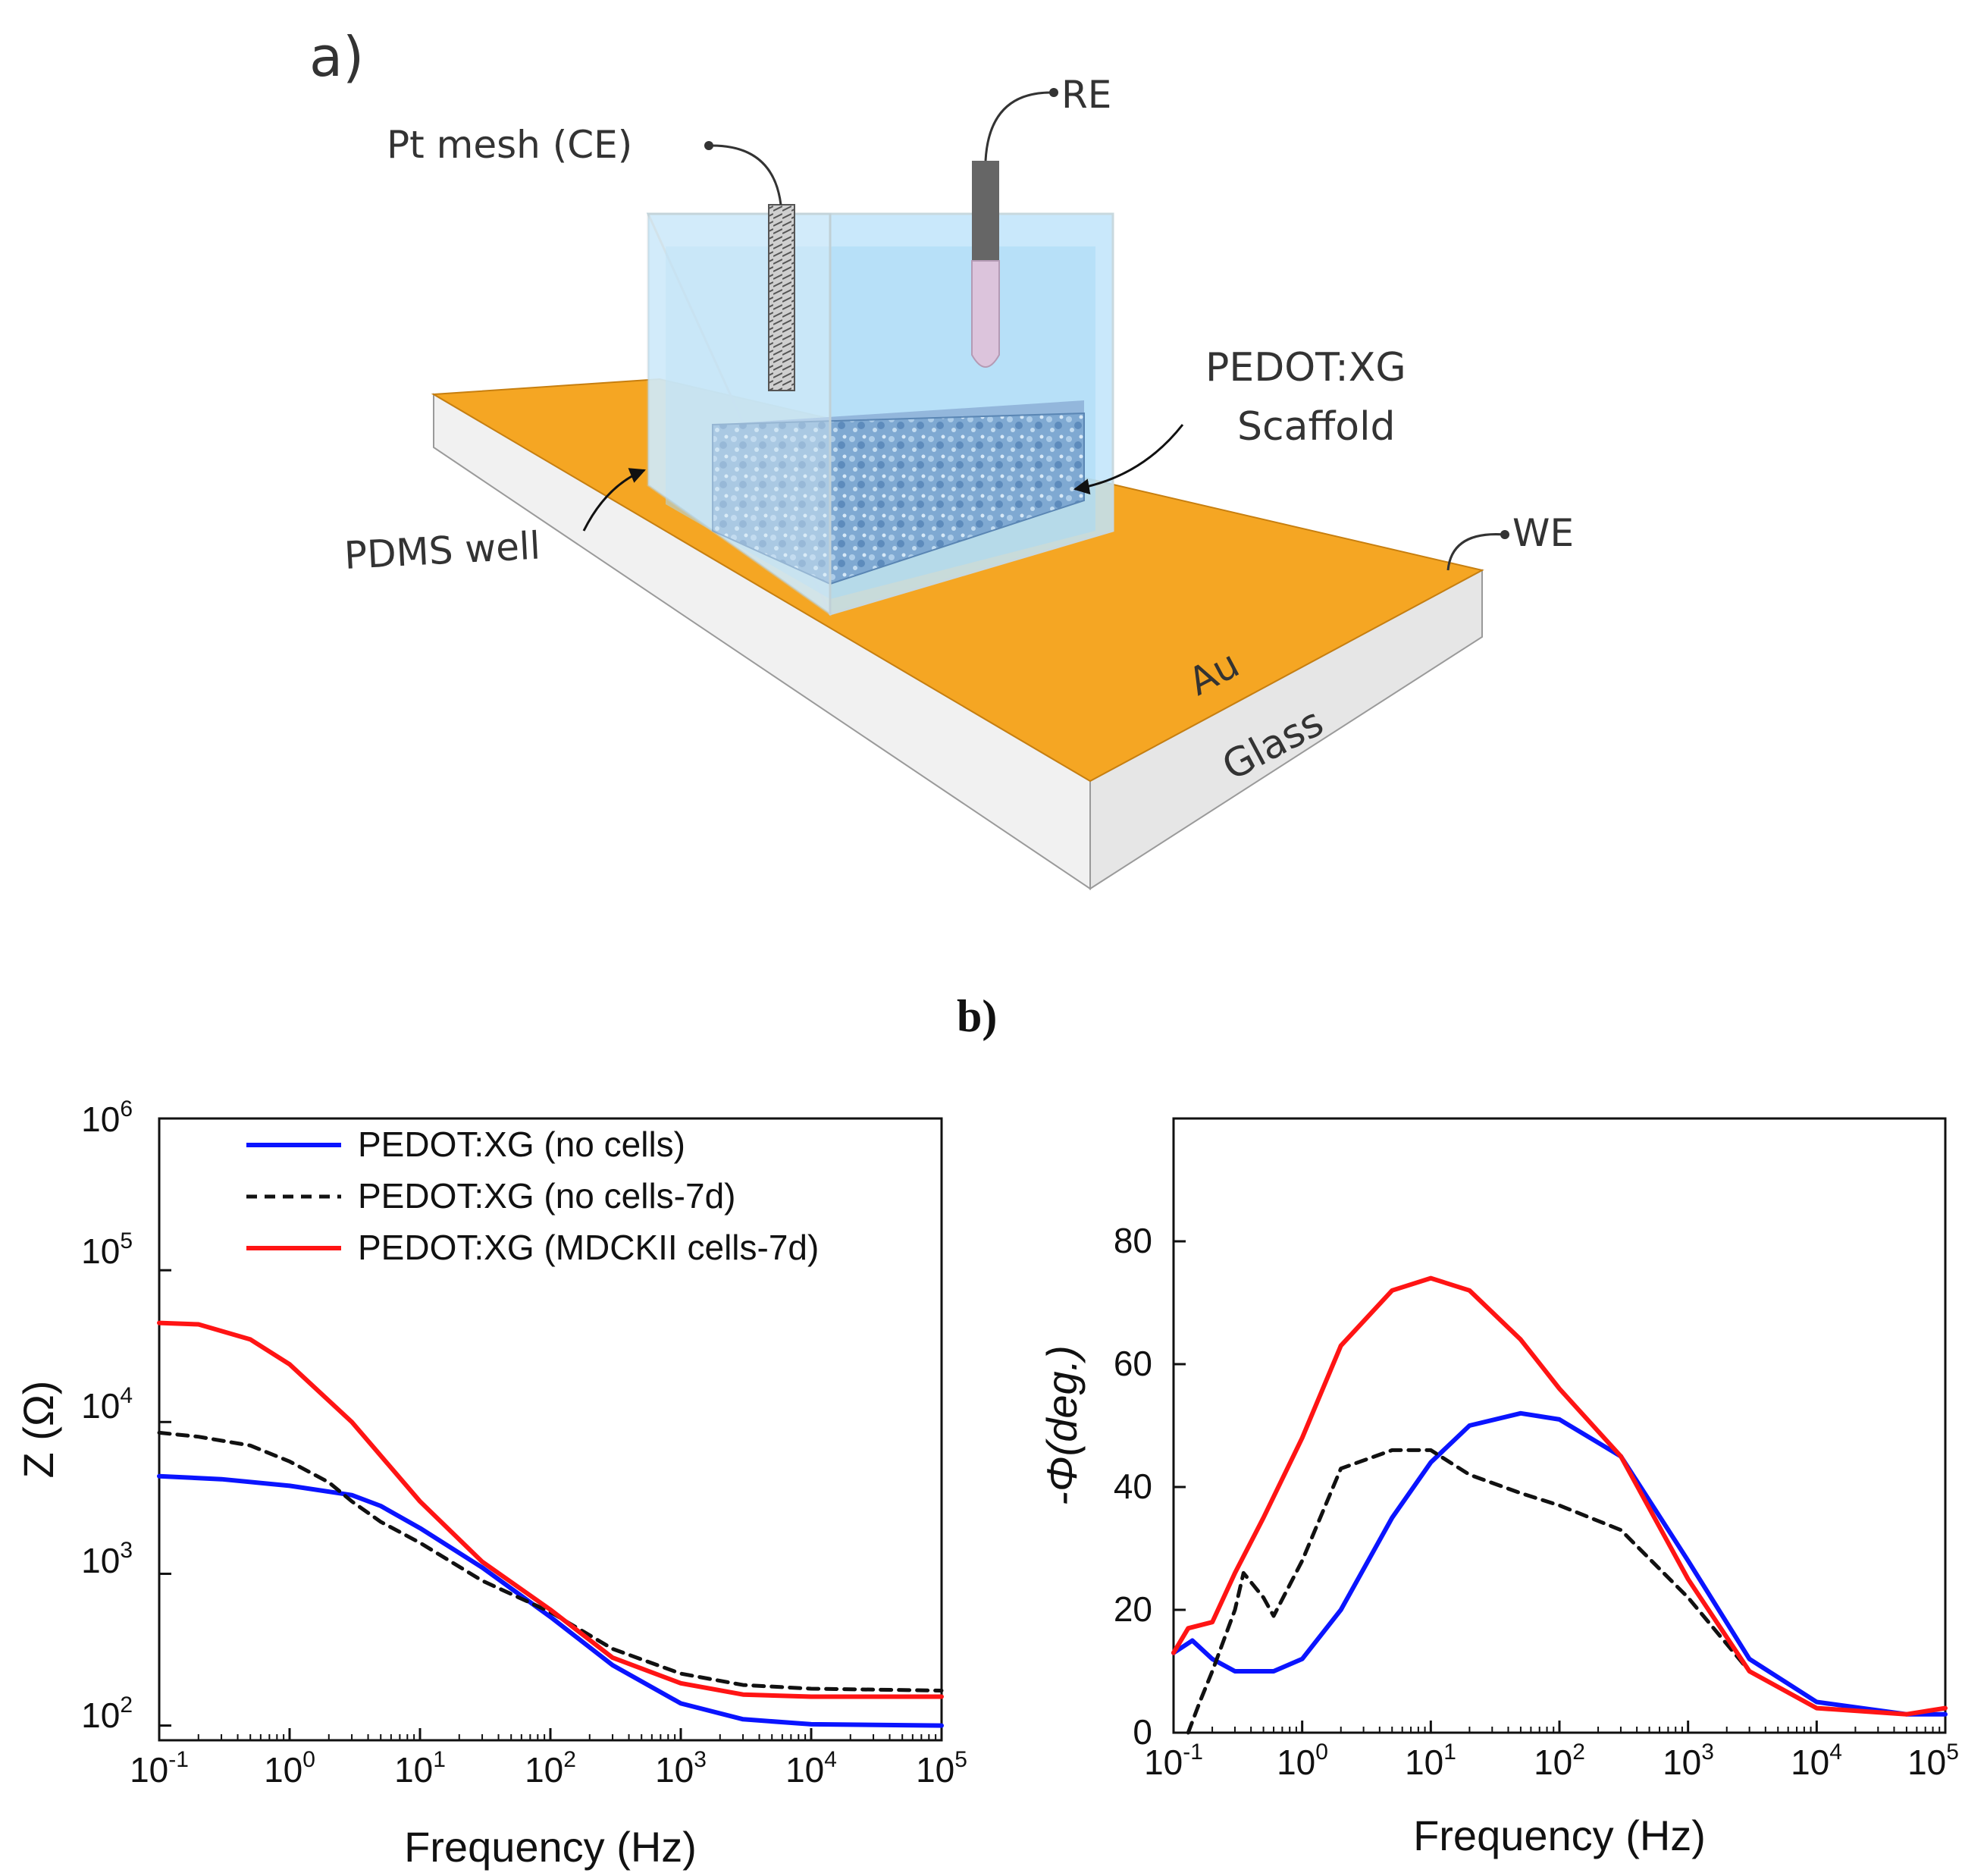 This screenshot has height=1876, width=1987. What do you see at coordinates (1816, 1761) in the screenshot?
I see `c2-xtick-5: 10⁴` at bounding box center [1816, 1761].